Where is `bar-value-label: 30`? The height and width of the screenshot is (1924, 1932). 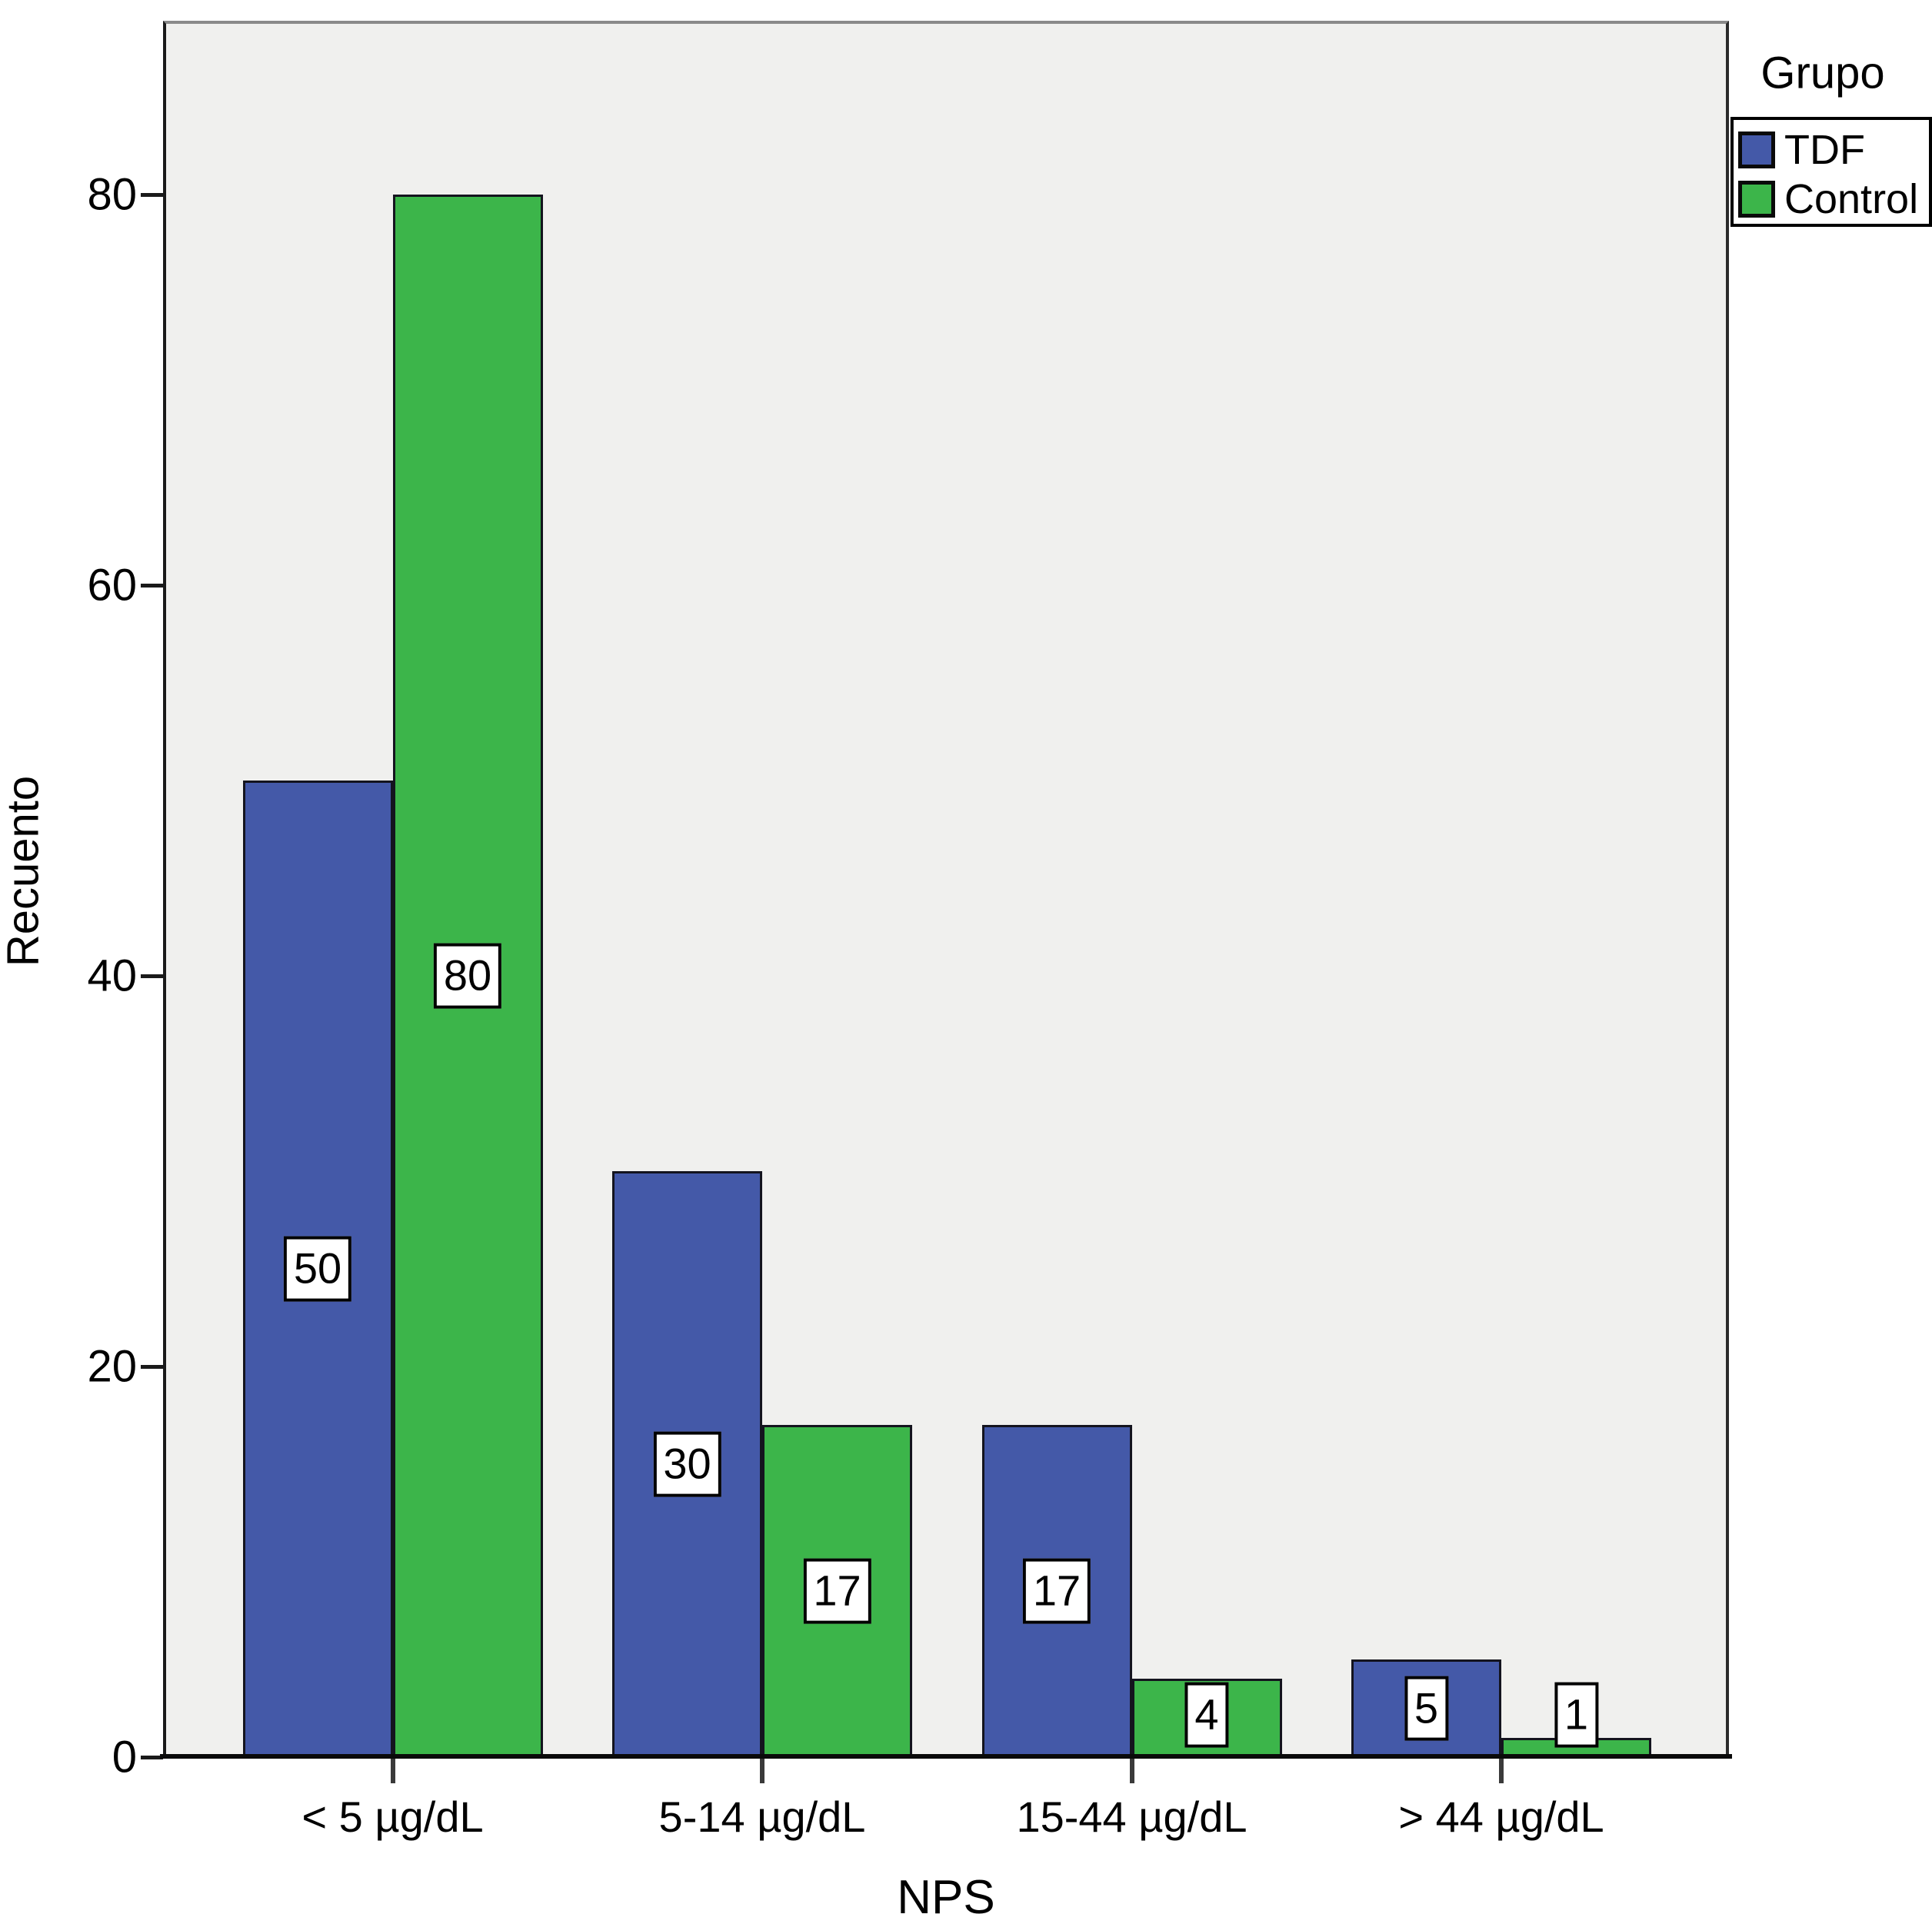
bar-value-label: 30 is located at coordinates (687, 1464).